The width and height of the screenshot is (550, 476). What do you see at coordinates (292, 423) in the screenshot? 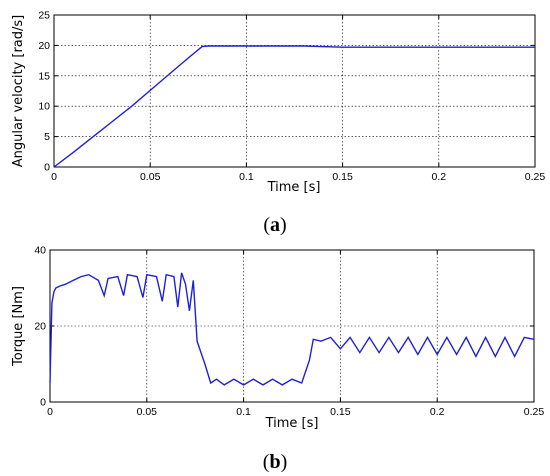
I see `panel-b-xlabel: Time [s]` at bounding box center [292, 423].